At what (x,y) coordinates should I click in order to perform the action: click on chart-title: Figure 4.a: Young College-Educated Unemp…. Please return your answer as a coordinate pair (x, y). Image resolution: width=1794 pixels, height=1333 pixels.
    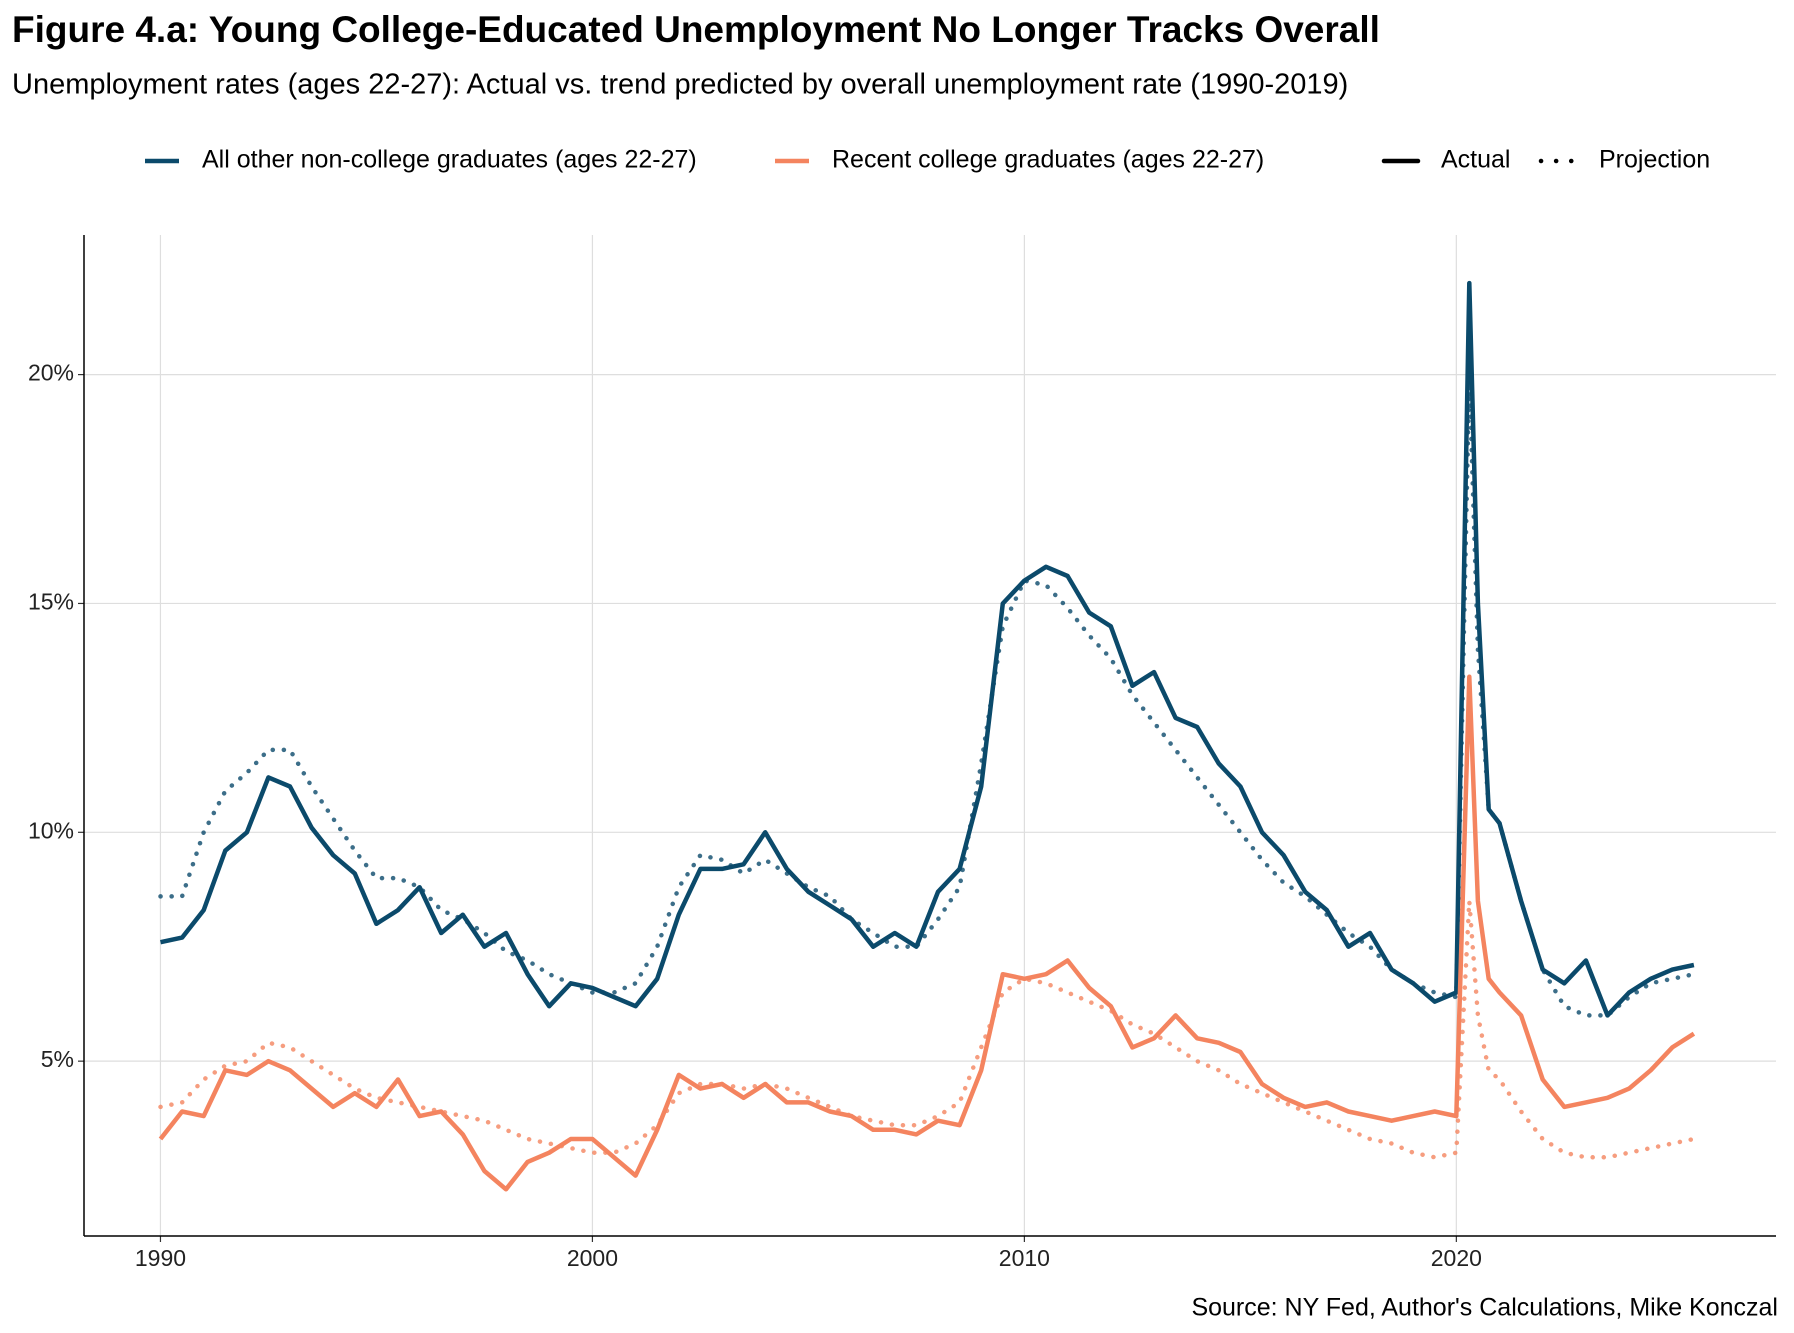
    Looking at the image, I should click on (696, 29).